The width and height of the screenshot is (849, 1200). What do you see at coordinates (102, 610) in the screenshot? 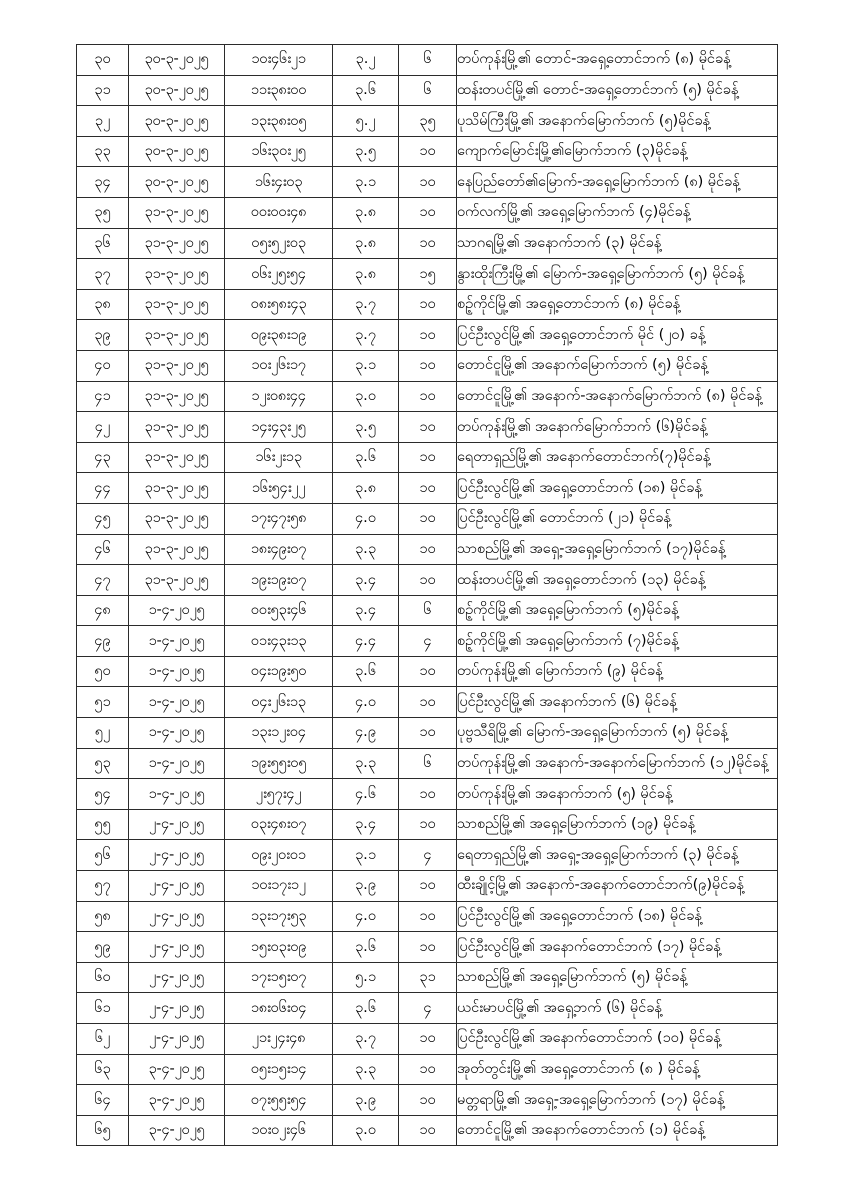
I see `cell-serial-number: ၄၈` at bounding box center [102, 610].